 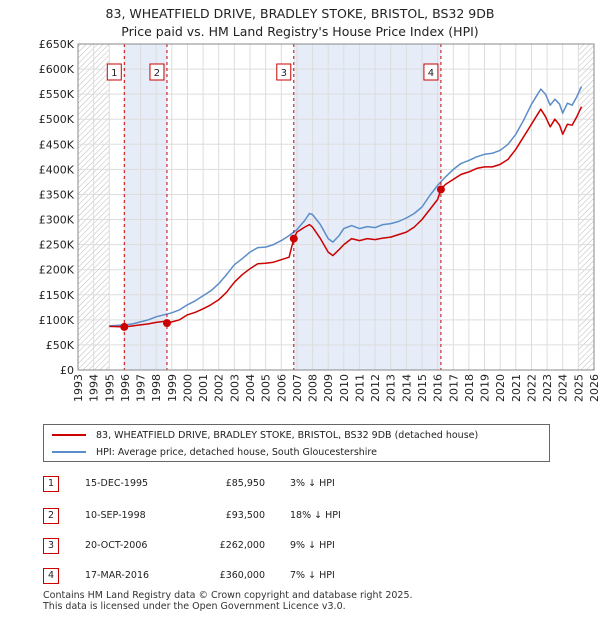 What do you see at coordinates (315, 515) in the screenshot?
I see `sale-hpi-diff: 18% ↓ HPI` at bounding box center [315, 515].